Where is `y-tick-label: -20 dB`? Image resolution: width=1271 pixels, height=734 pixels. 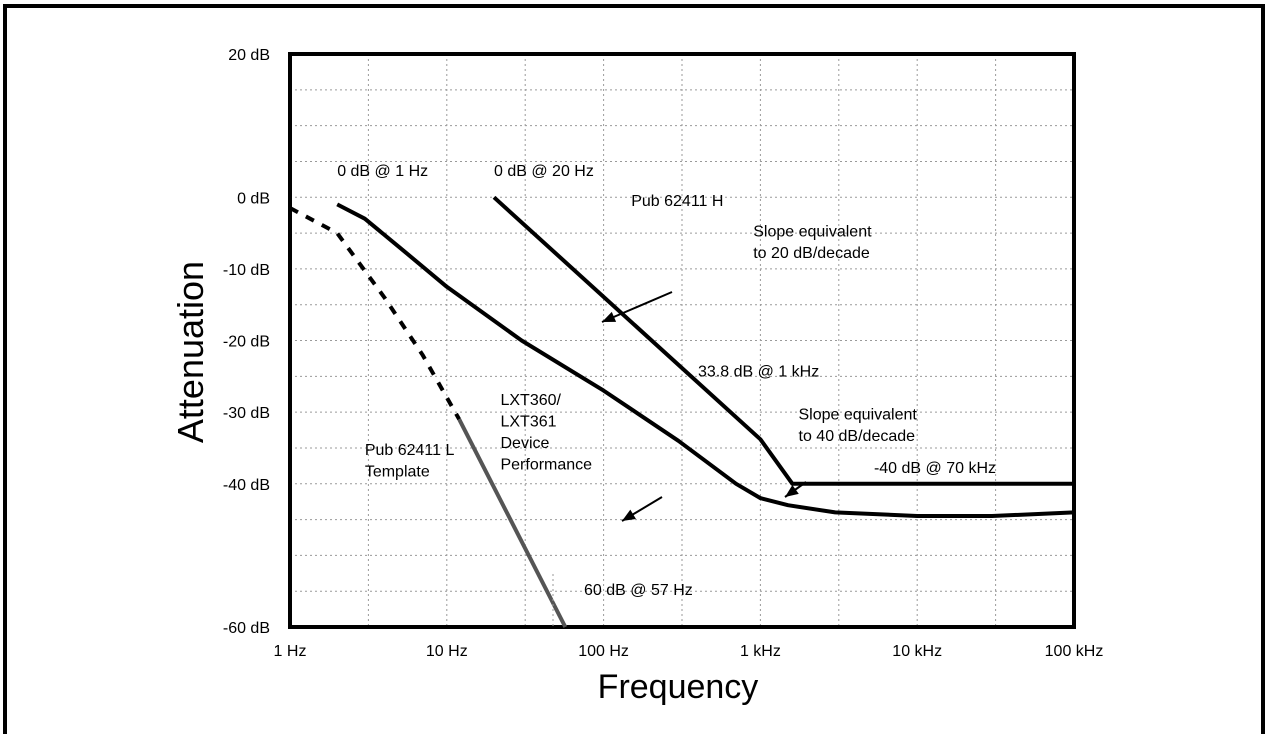
y-tick-label: -20 dB is located at coordinates (246, 342).